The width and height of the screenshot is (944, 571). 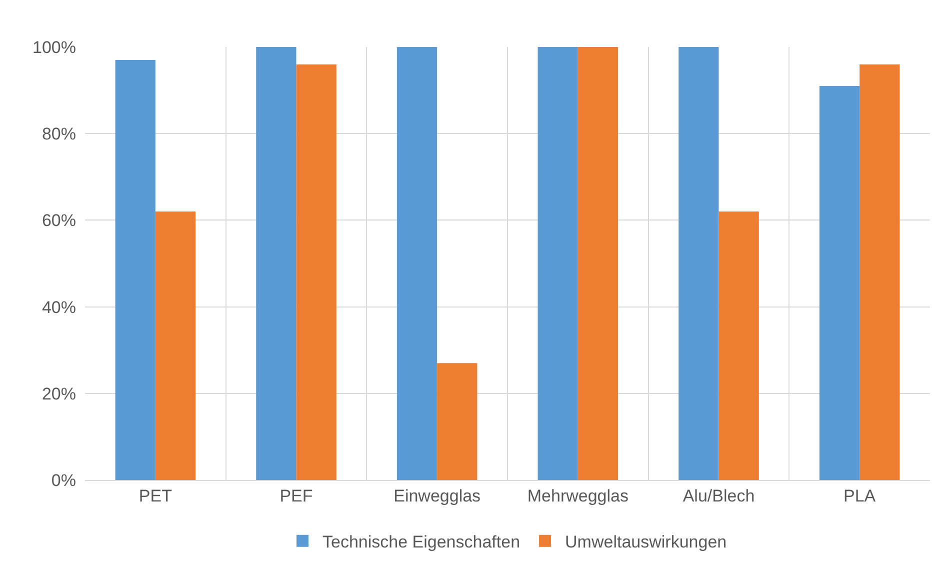 I want to click on y-tick-label: 100%, so click(x=54, y=47).